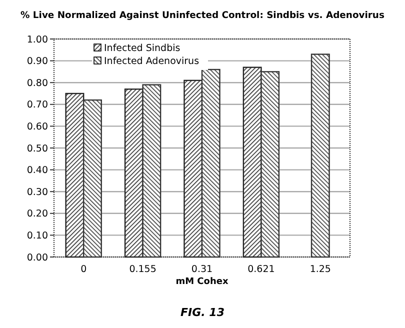  What do you see at coordinates (202, 269) in the screenshot?
I see `x-tick-label: 0.31` at bounding box center [202, 269].